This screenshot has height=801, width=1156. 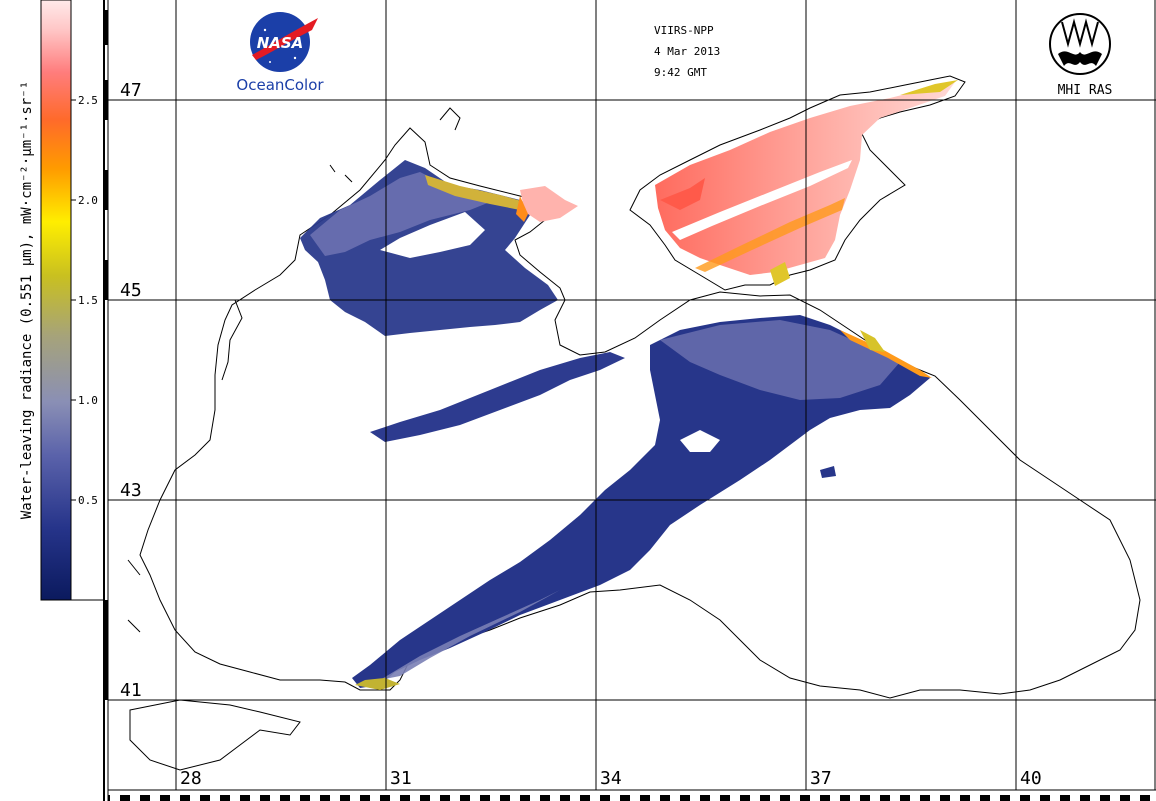 What do you see at coordinates (191, 778) in the screenshot?
I see `lon-label: 28` at bounding box center [191, 778].